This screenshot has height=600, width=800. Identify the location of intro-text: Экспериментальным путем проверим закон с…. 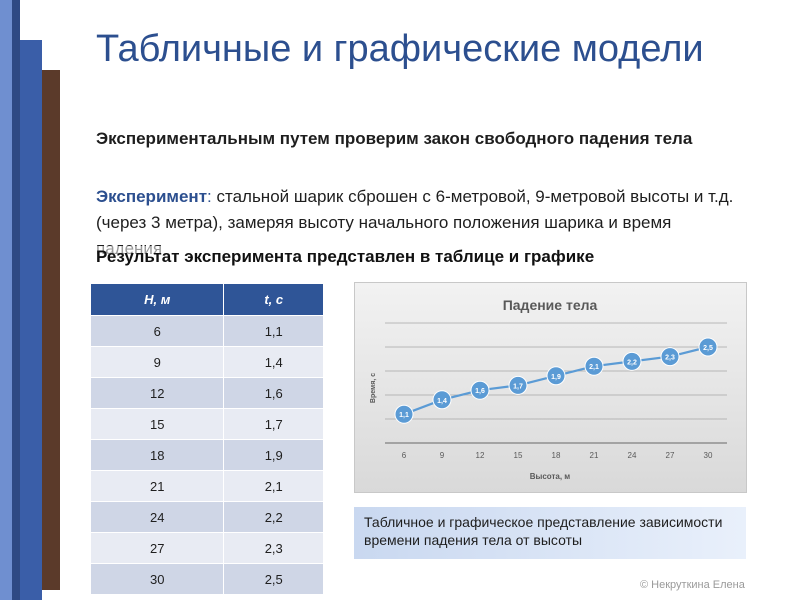
(394, 138).